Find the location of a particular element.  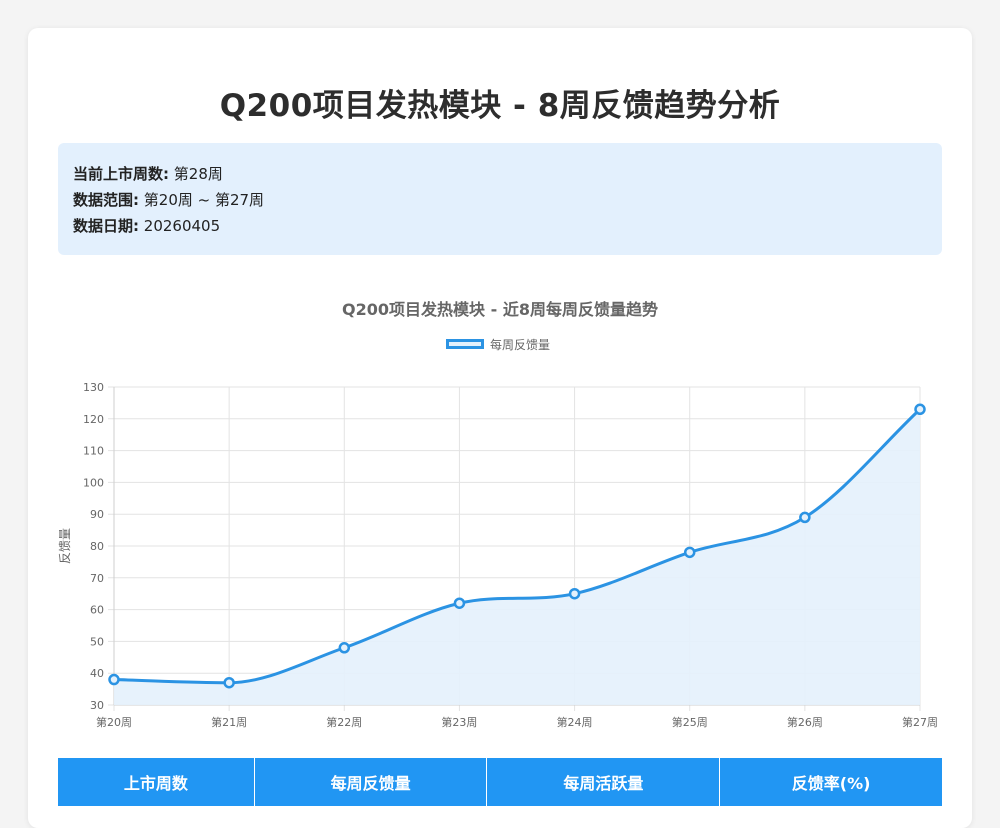

data-table: 上市周数 每周反馈量 每周活跃量 反馈率(%) is located at coordinates (500, 782).